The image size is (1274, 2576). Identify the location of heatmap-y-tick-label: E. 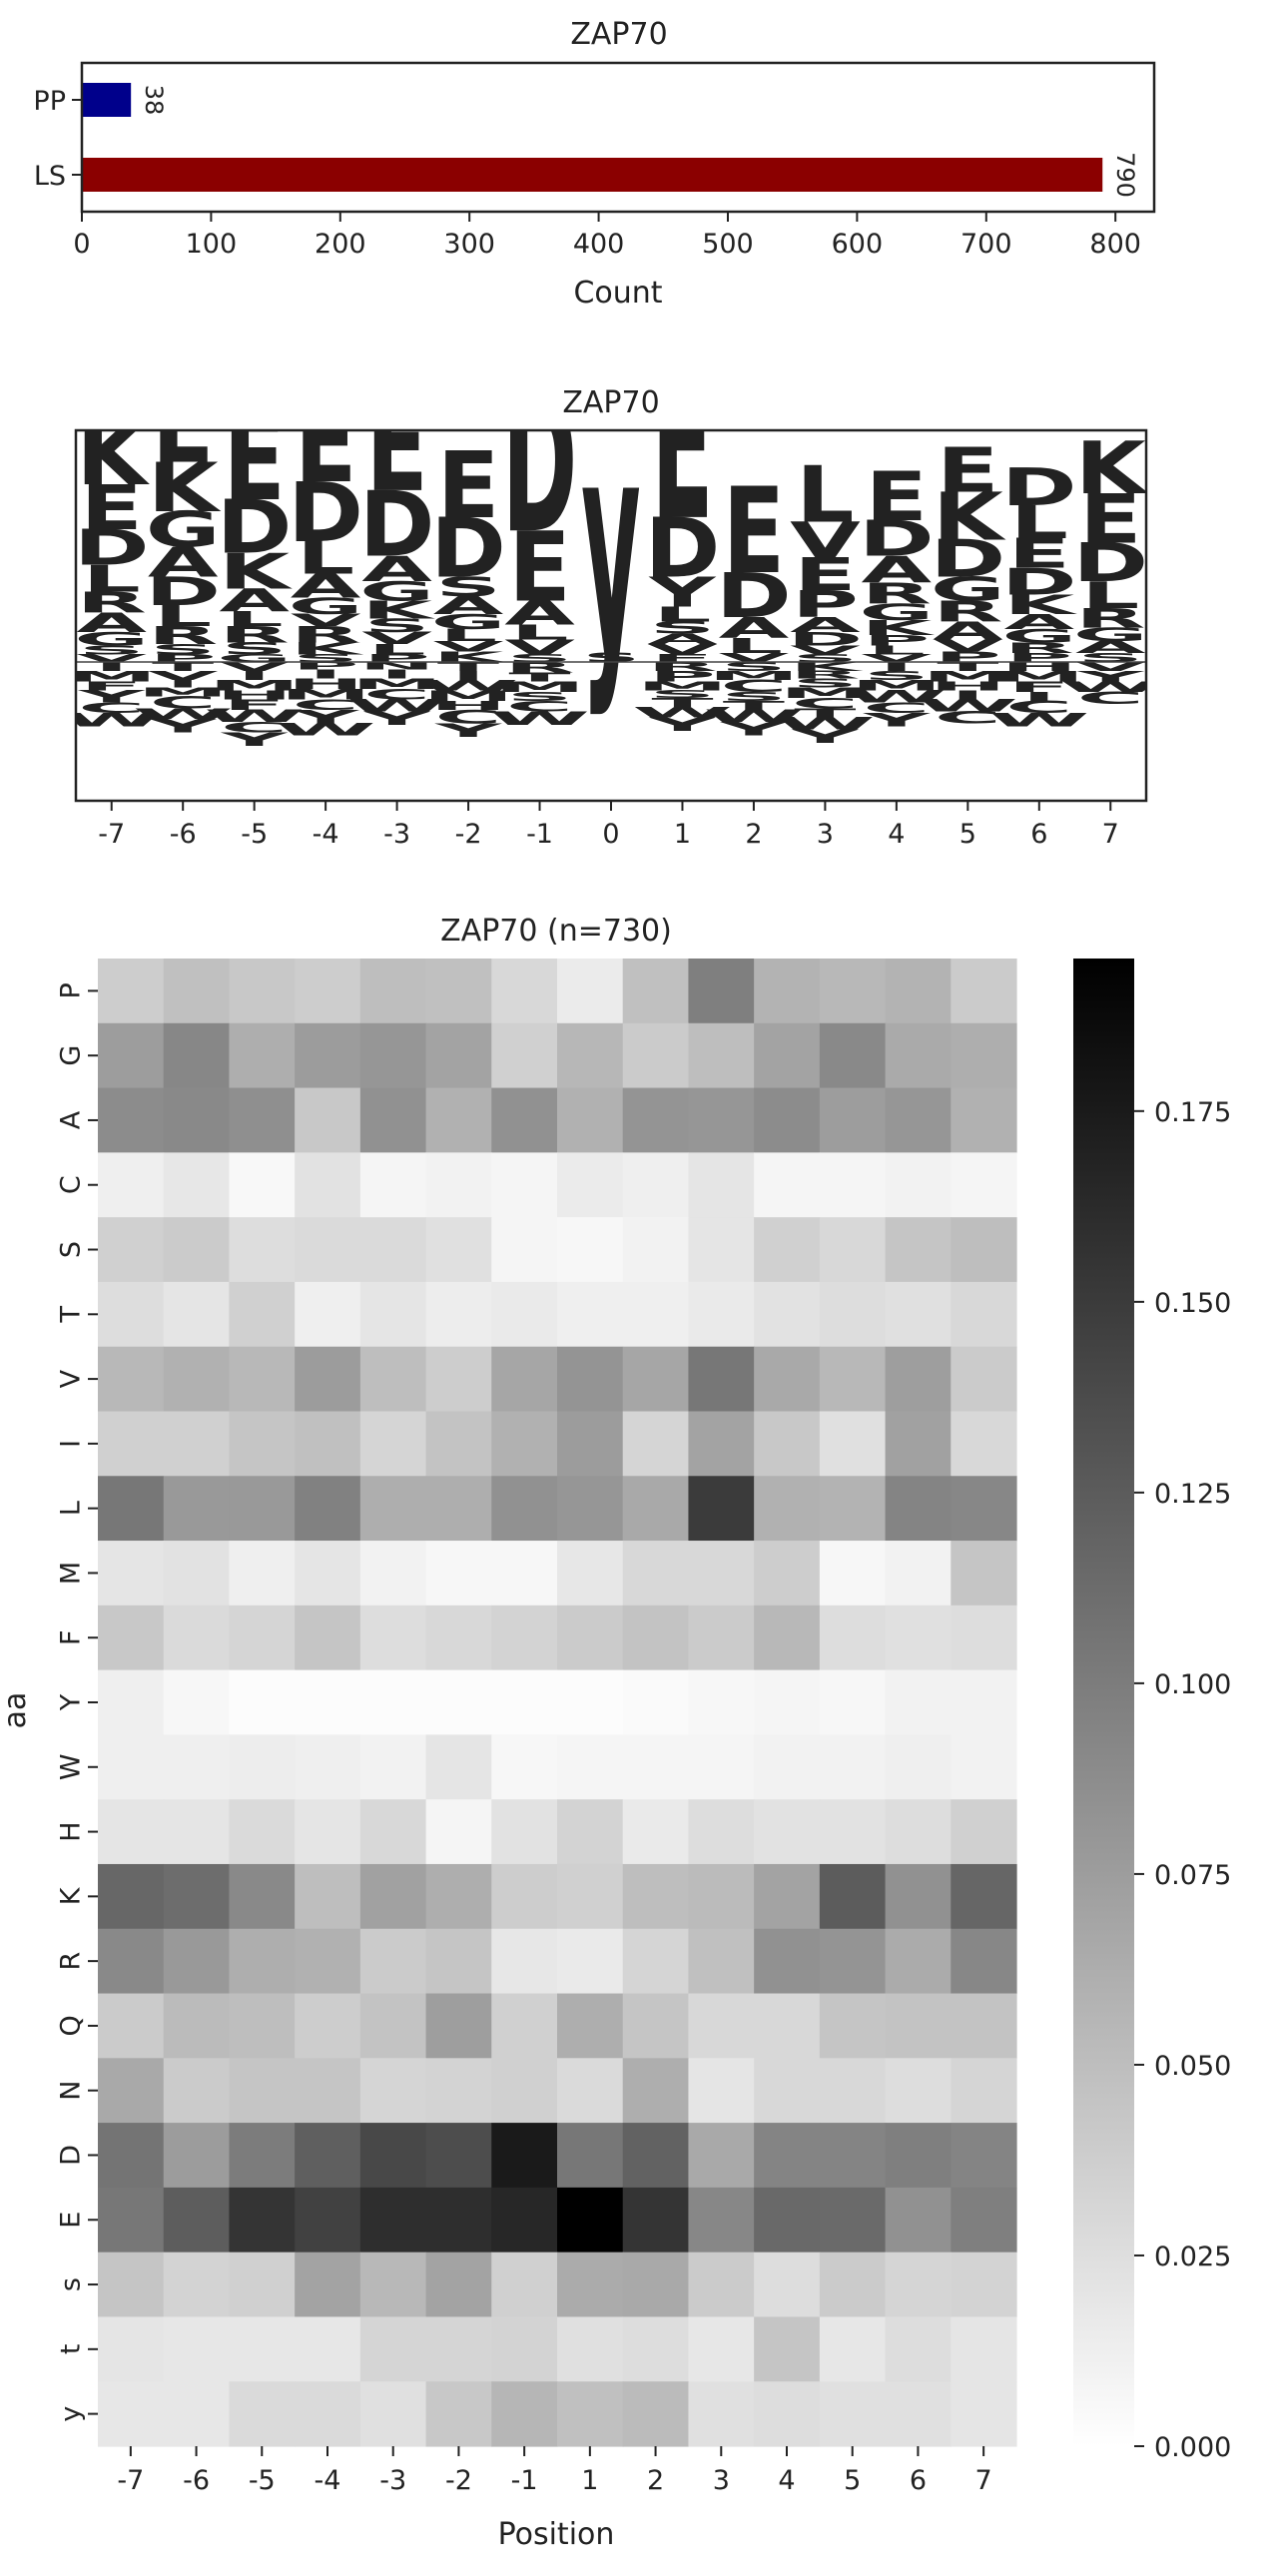
(71, 2221).